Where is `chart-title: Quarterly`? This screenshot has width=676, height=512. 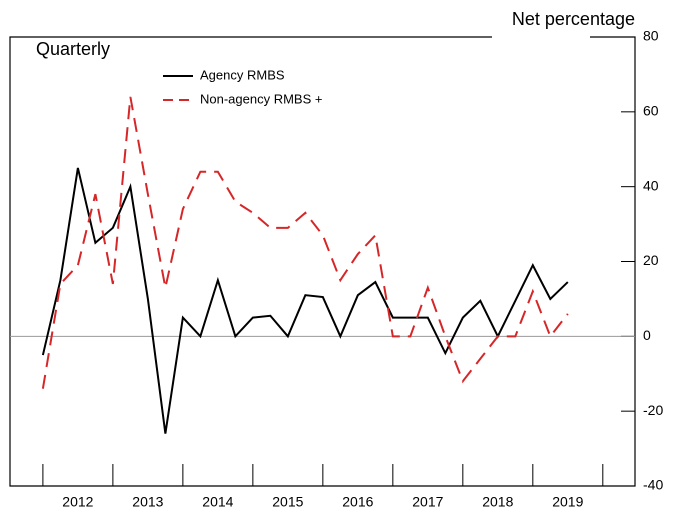 chart-title: Quarterly is located at coordinates (73, 49).